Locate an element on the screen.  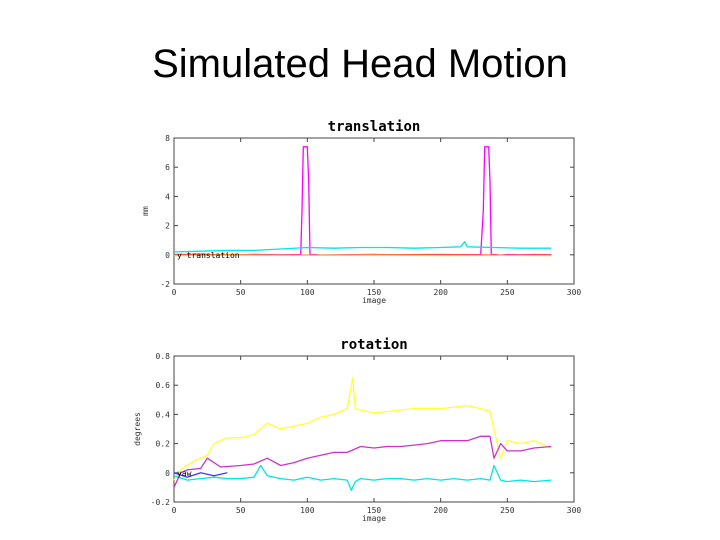
y-tick-label: 6 is located at coordinates (167, 167).